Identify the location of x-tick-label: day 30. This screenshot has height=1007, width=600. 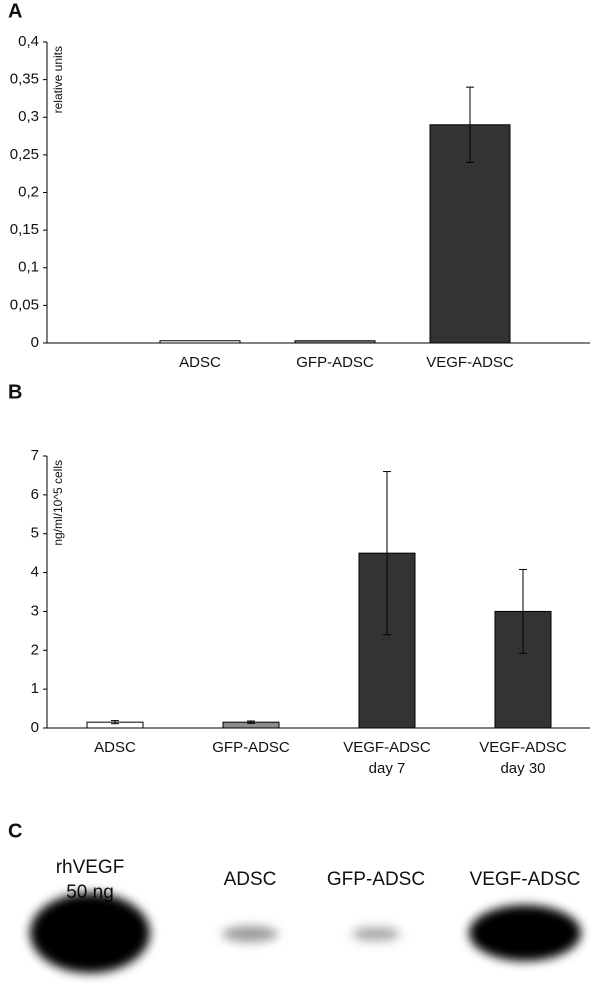
(522, 768).